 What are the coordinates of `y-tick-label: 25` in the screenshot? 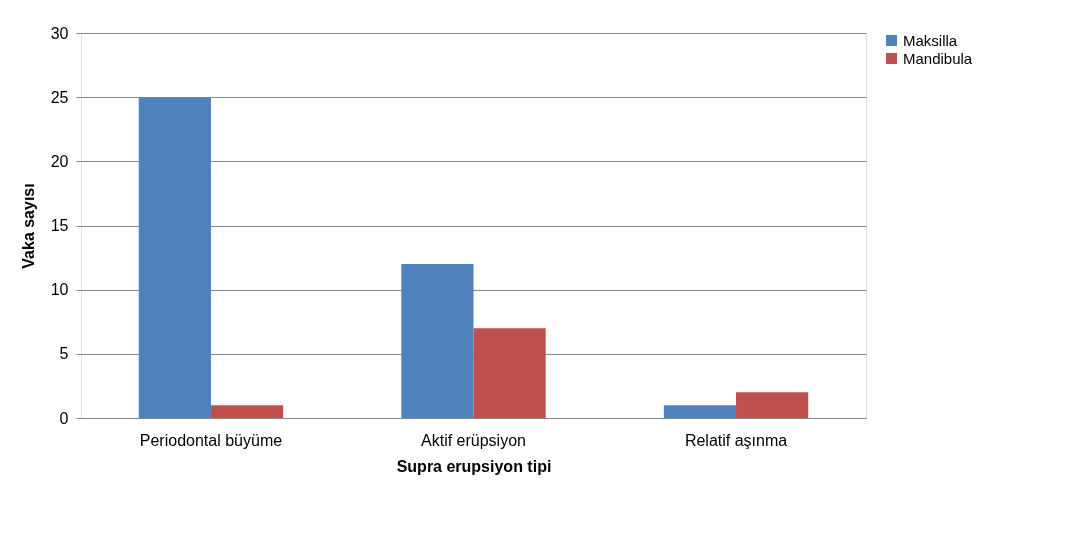 It's located at (59, 97).